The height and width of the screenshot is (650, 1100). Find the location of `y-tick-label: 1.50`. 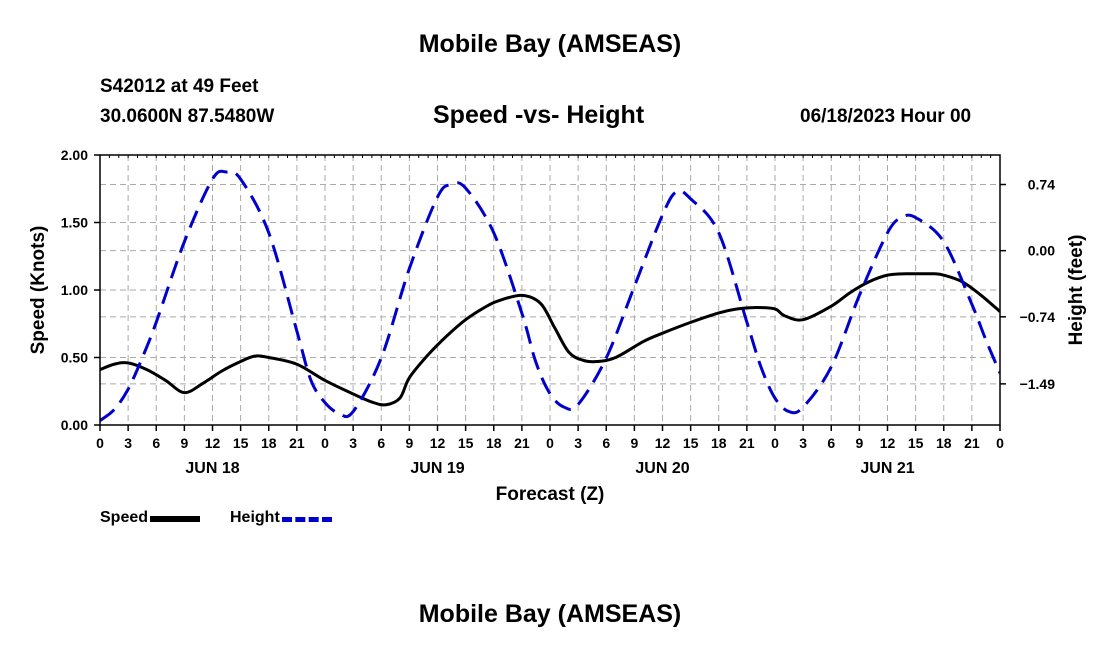

y-tick-label: 1.50 is located at coordinates (74, 223).